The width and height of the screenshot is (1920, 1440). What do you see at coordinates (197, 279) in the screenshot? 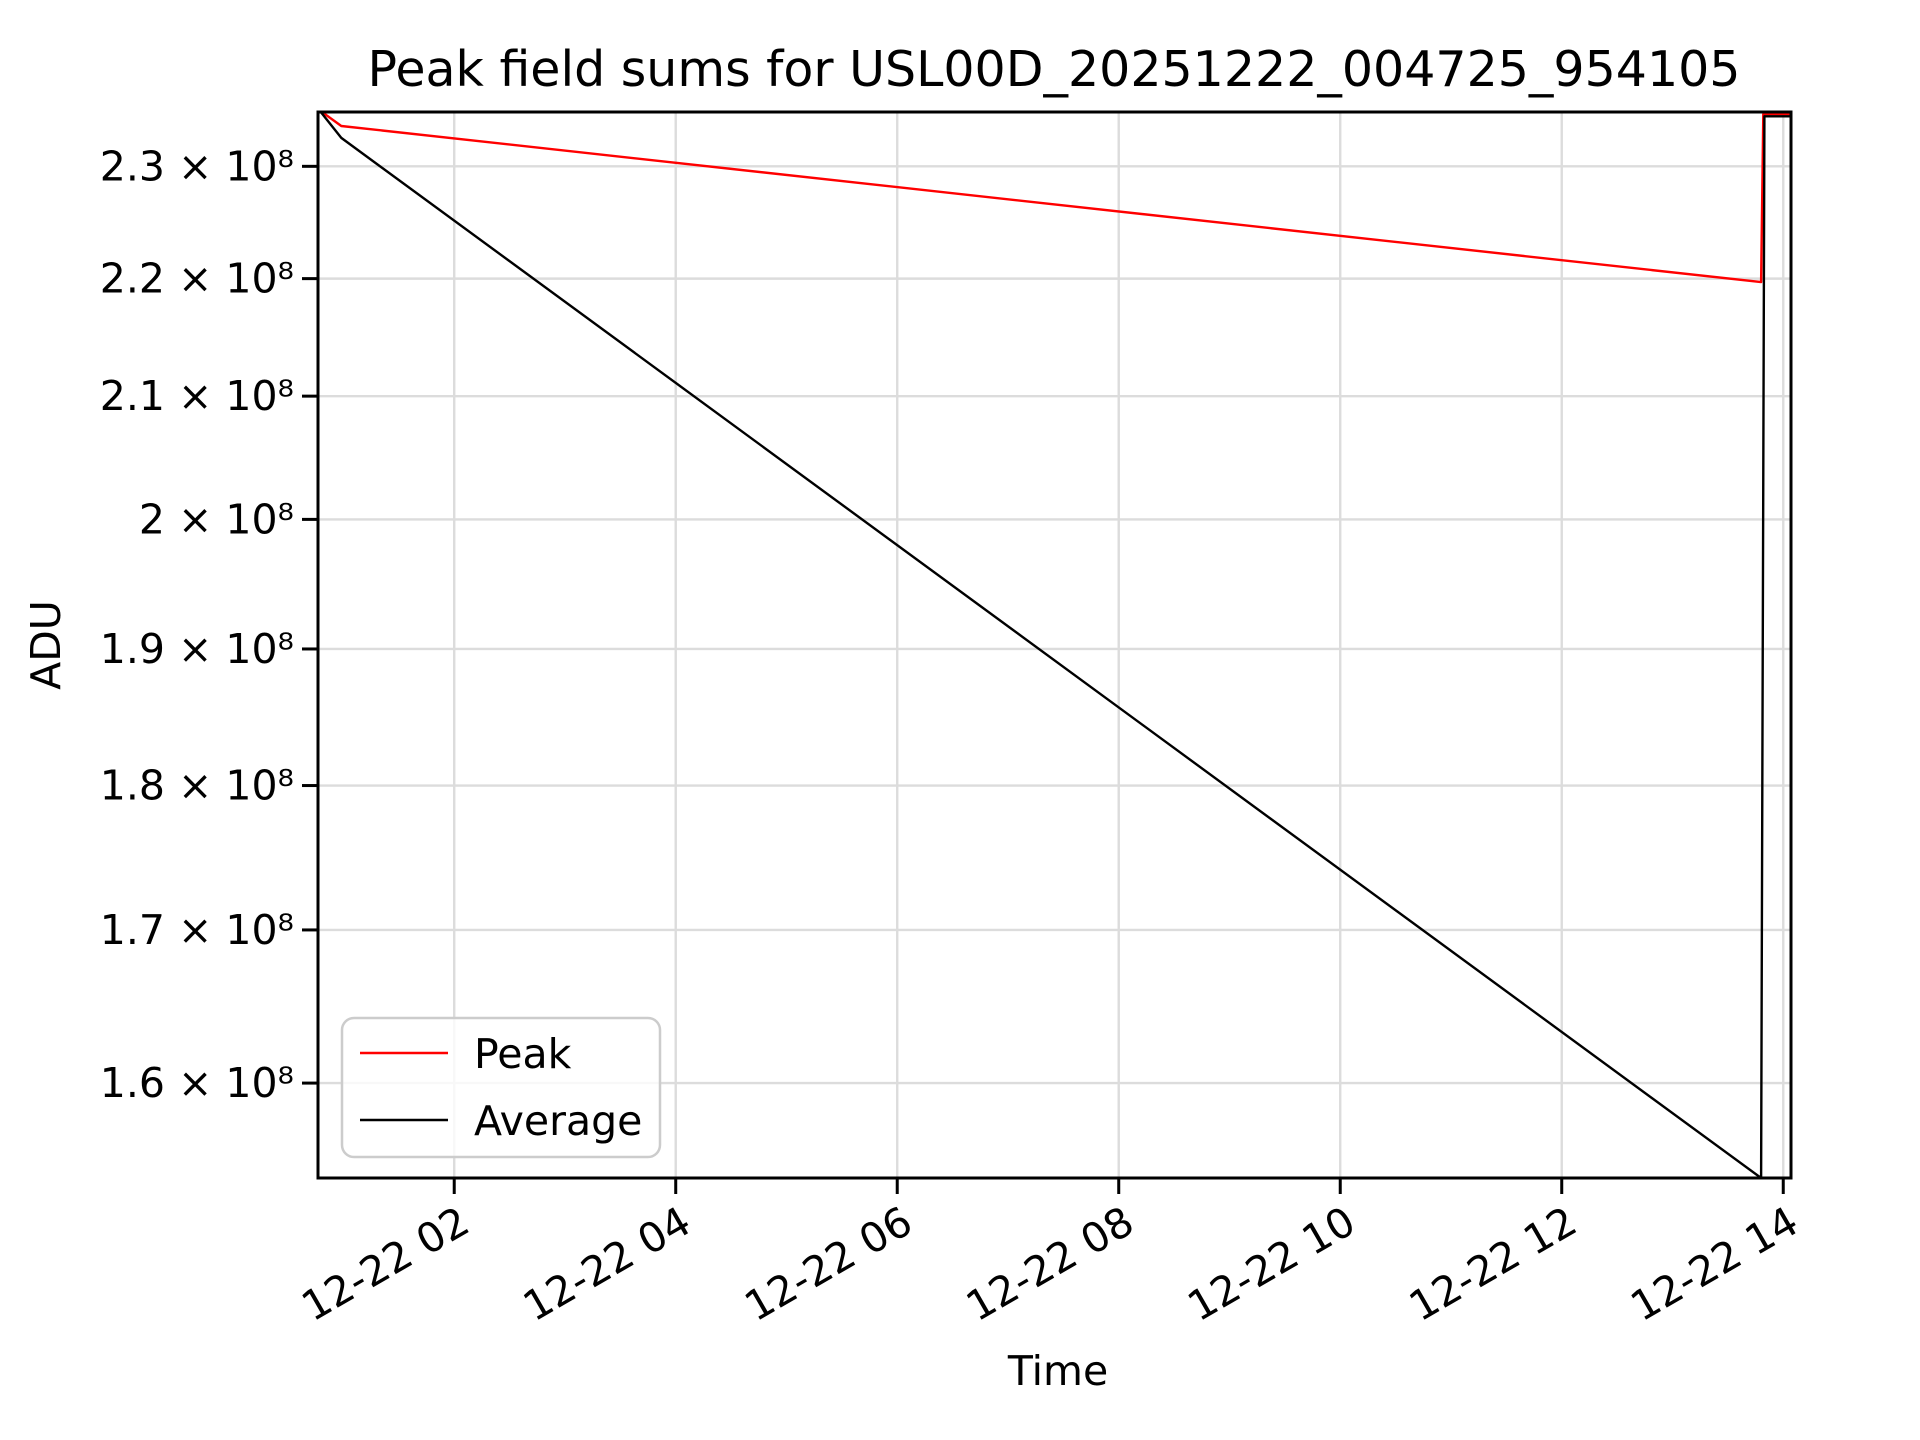
I see `y-tick-label: 2.2 × 10⁸` at bounding box center [197, 279].